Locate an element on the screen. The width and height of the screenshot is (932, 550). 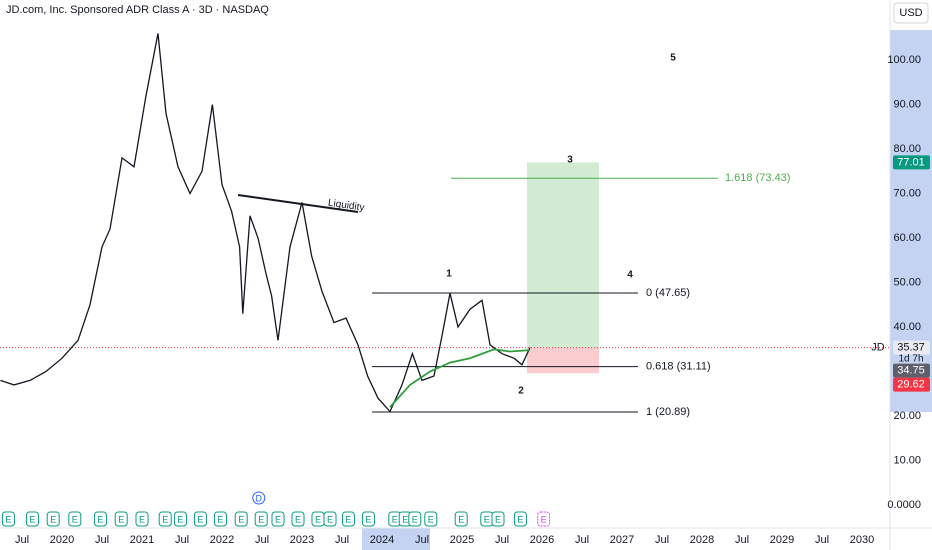
last-price-badge is located at coordinates (911, 347).